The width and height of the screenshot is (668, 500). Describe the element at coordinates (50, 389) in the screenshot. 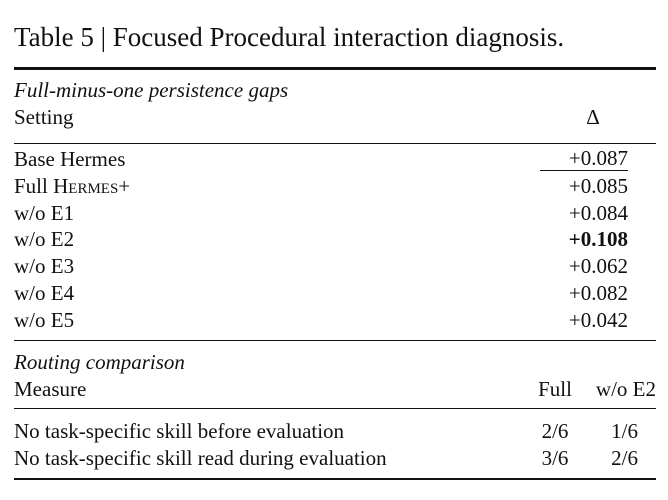

I see `column-header: Measure` at that location.